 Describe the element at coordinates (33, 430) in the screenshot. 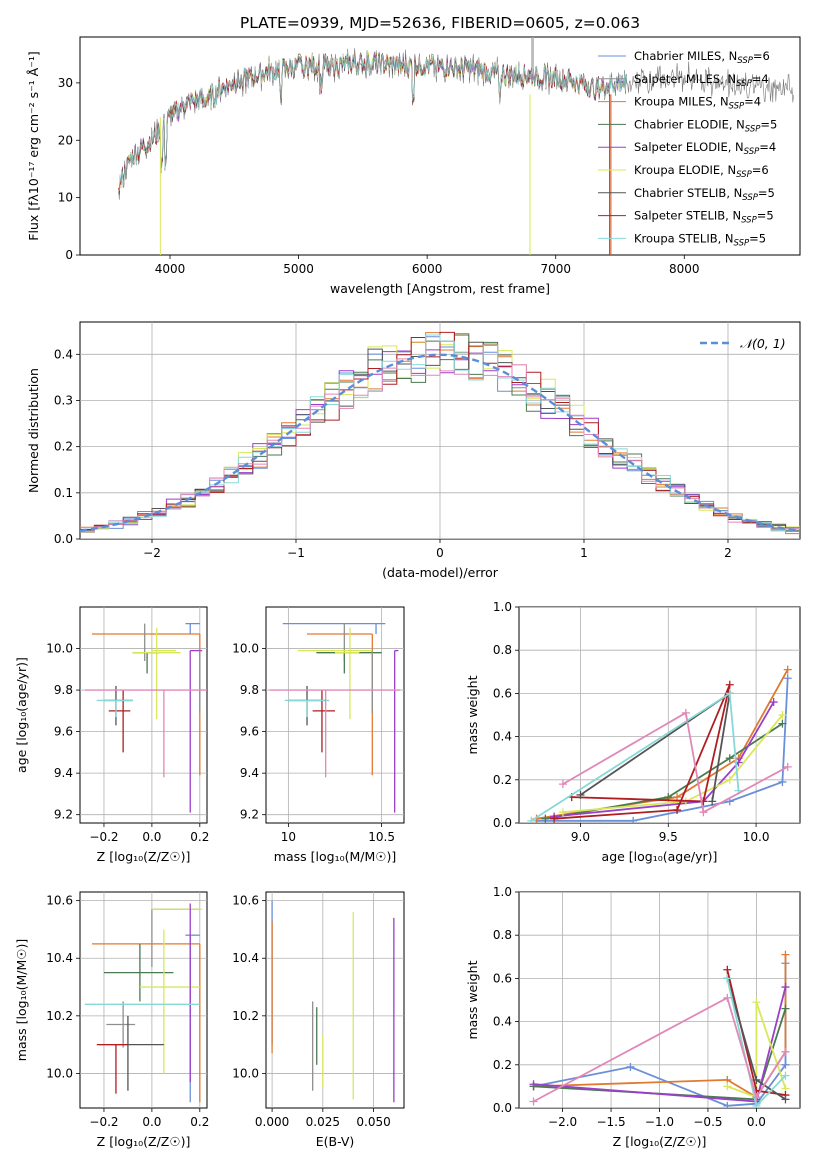

I see `y-axis-label: Normed distribution` at that location.